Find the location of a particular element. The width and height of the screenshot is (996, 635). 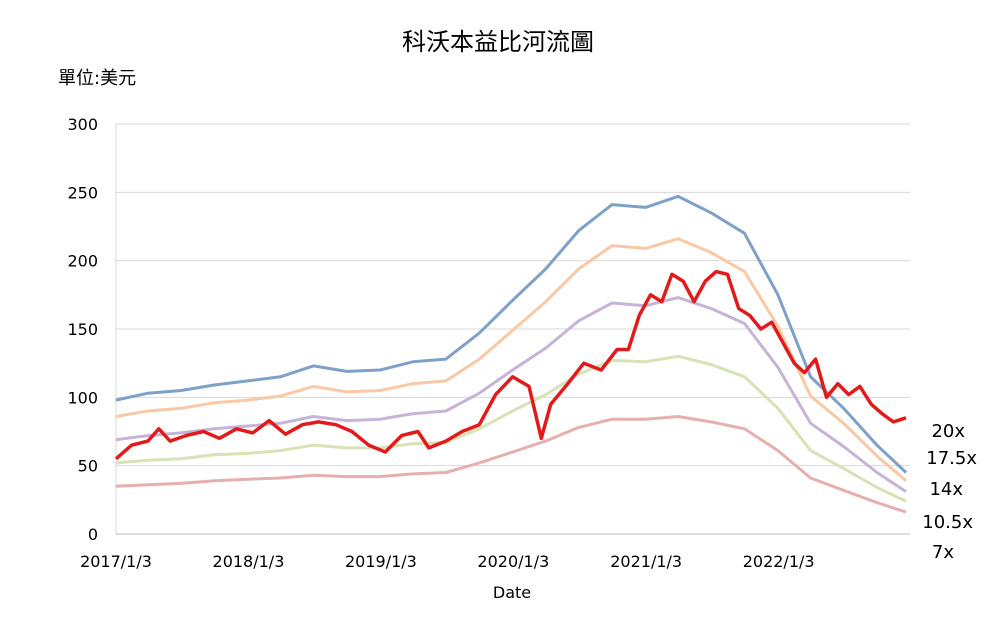

y-tick-label: 250 is located at coordinates (82, 192).